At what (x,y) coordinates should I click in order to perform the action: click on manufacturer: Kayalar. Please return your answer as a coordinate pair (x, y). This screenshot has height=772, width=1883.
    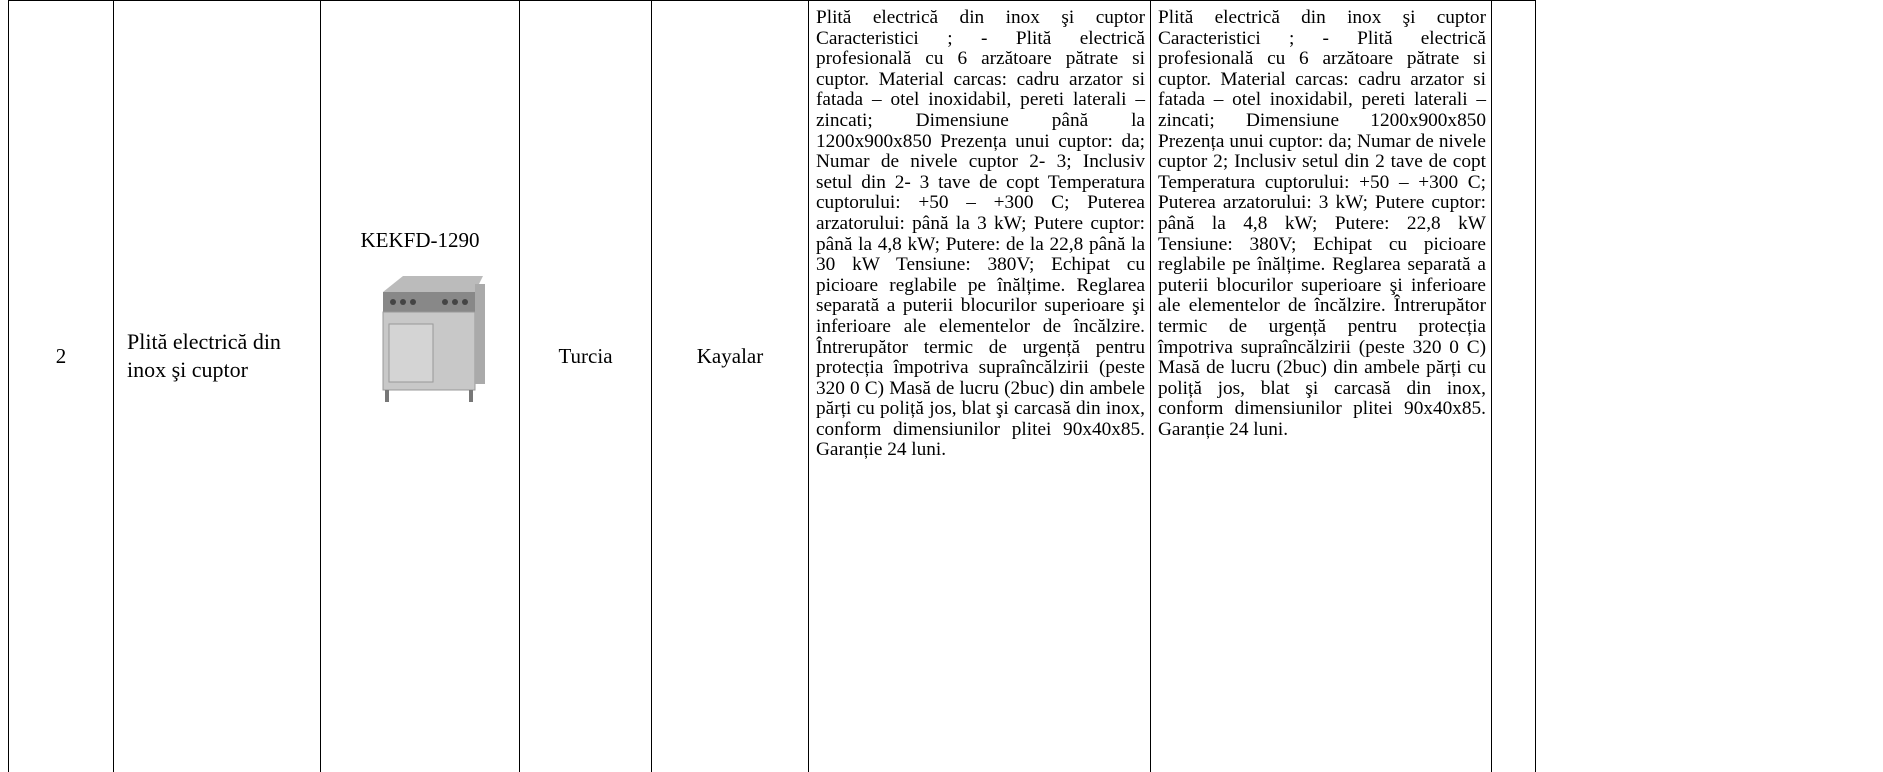
    Looking at the image, I should click on (730, 355).